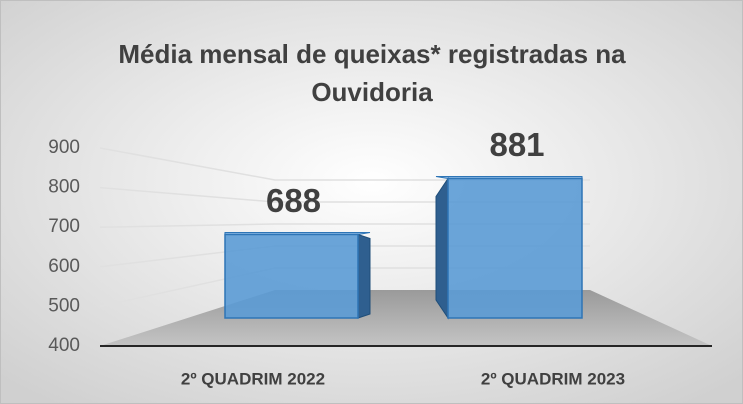  What do you see at coordinates (253, 378) in the screenshot?
I see `x-tick-label: 2º QUADRIM 2022` at bounding box center [253, 378].